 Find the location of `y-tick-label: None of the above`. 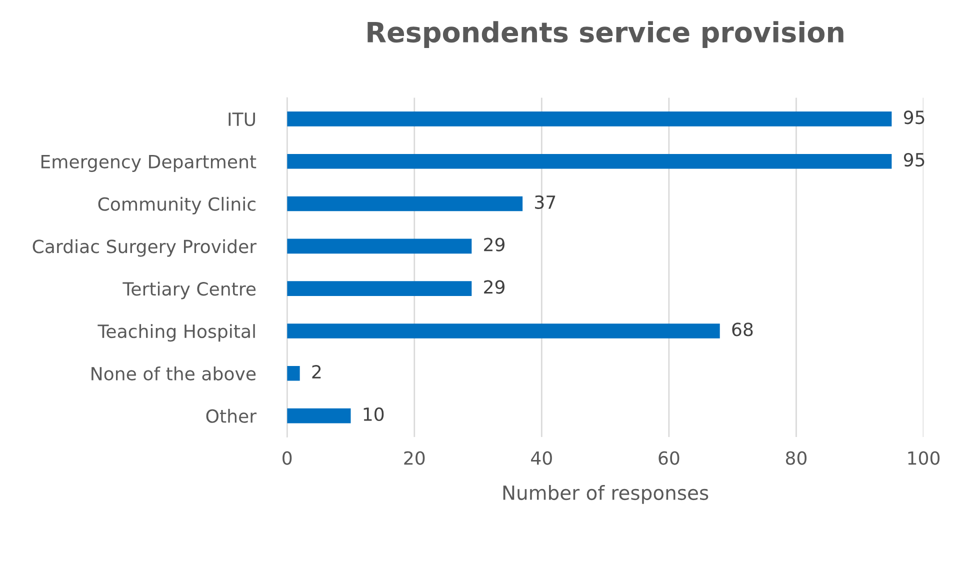

y-tick-label: None of the above is located at coordinates (174, 373).